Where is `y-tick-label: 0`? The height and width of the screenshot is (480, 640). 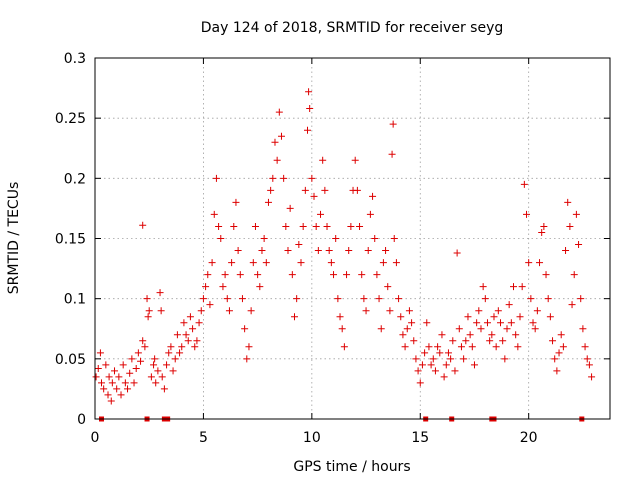
y-tick-label: 0 is located at coordinates (81, 420).